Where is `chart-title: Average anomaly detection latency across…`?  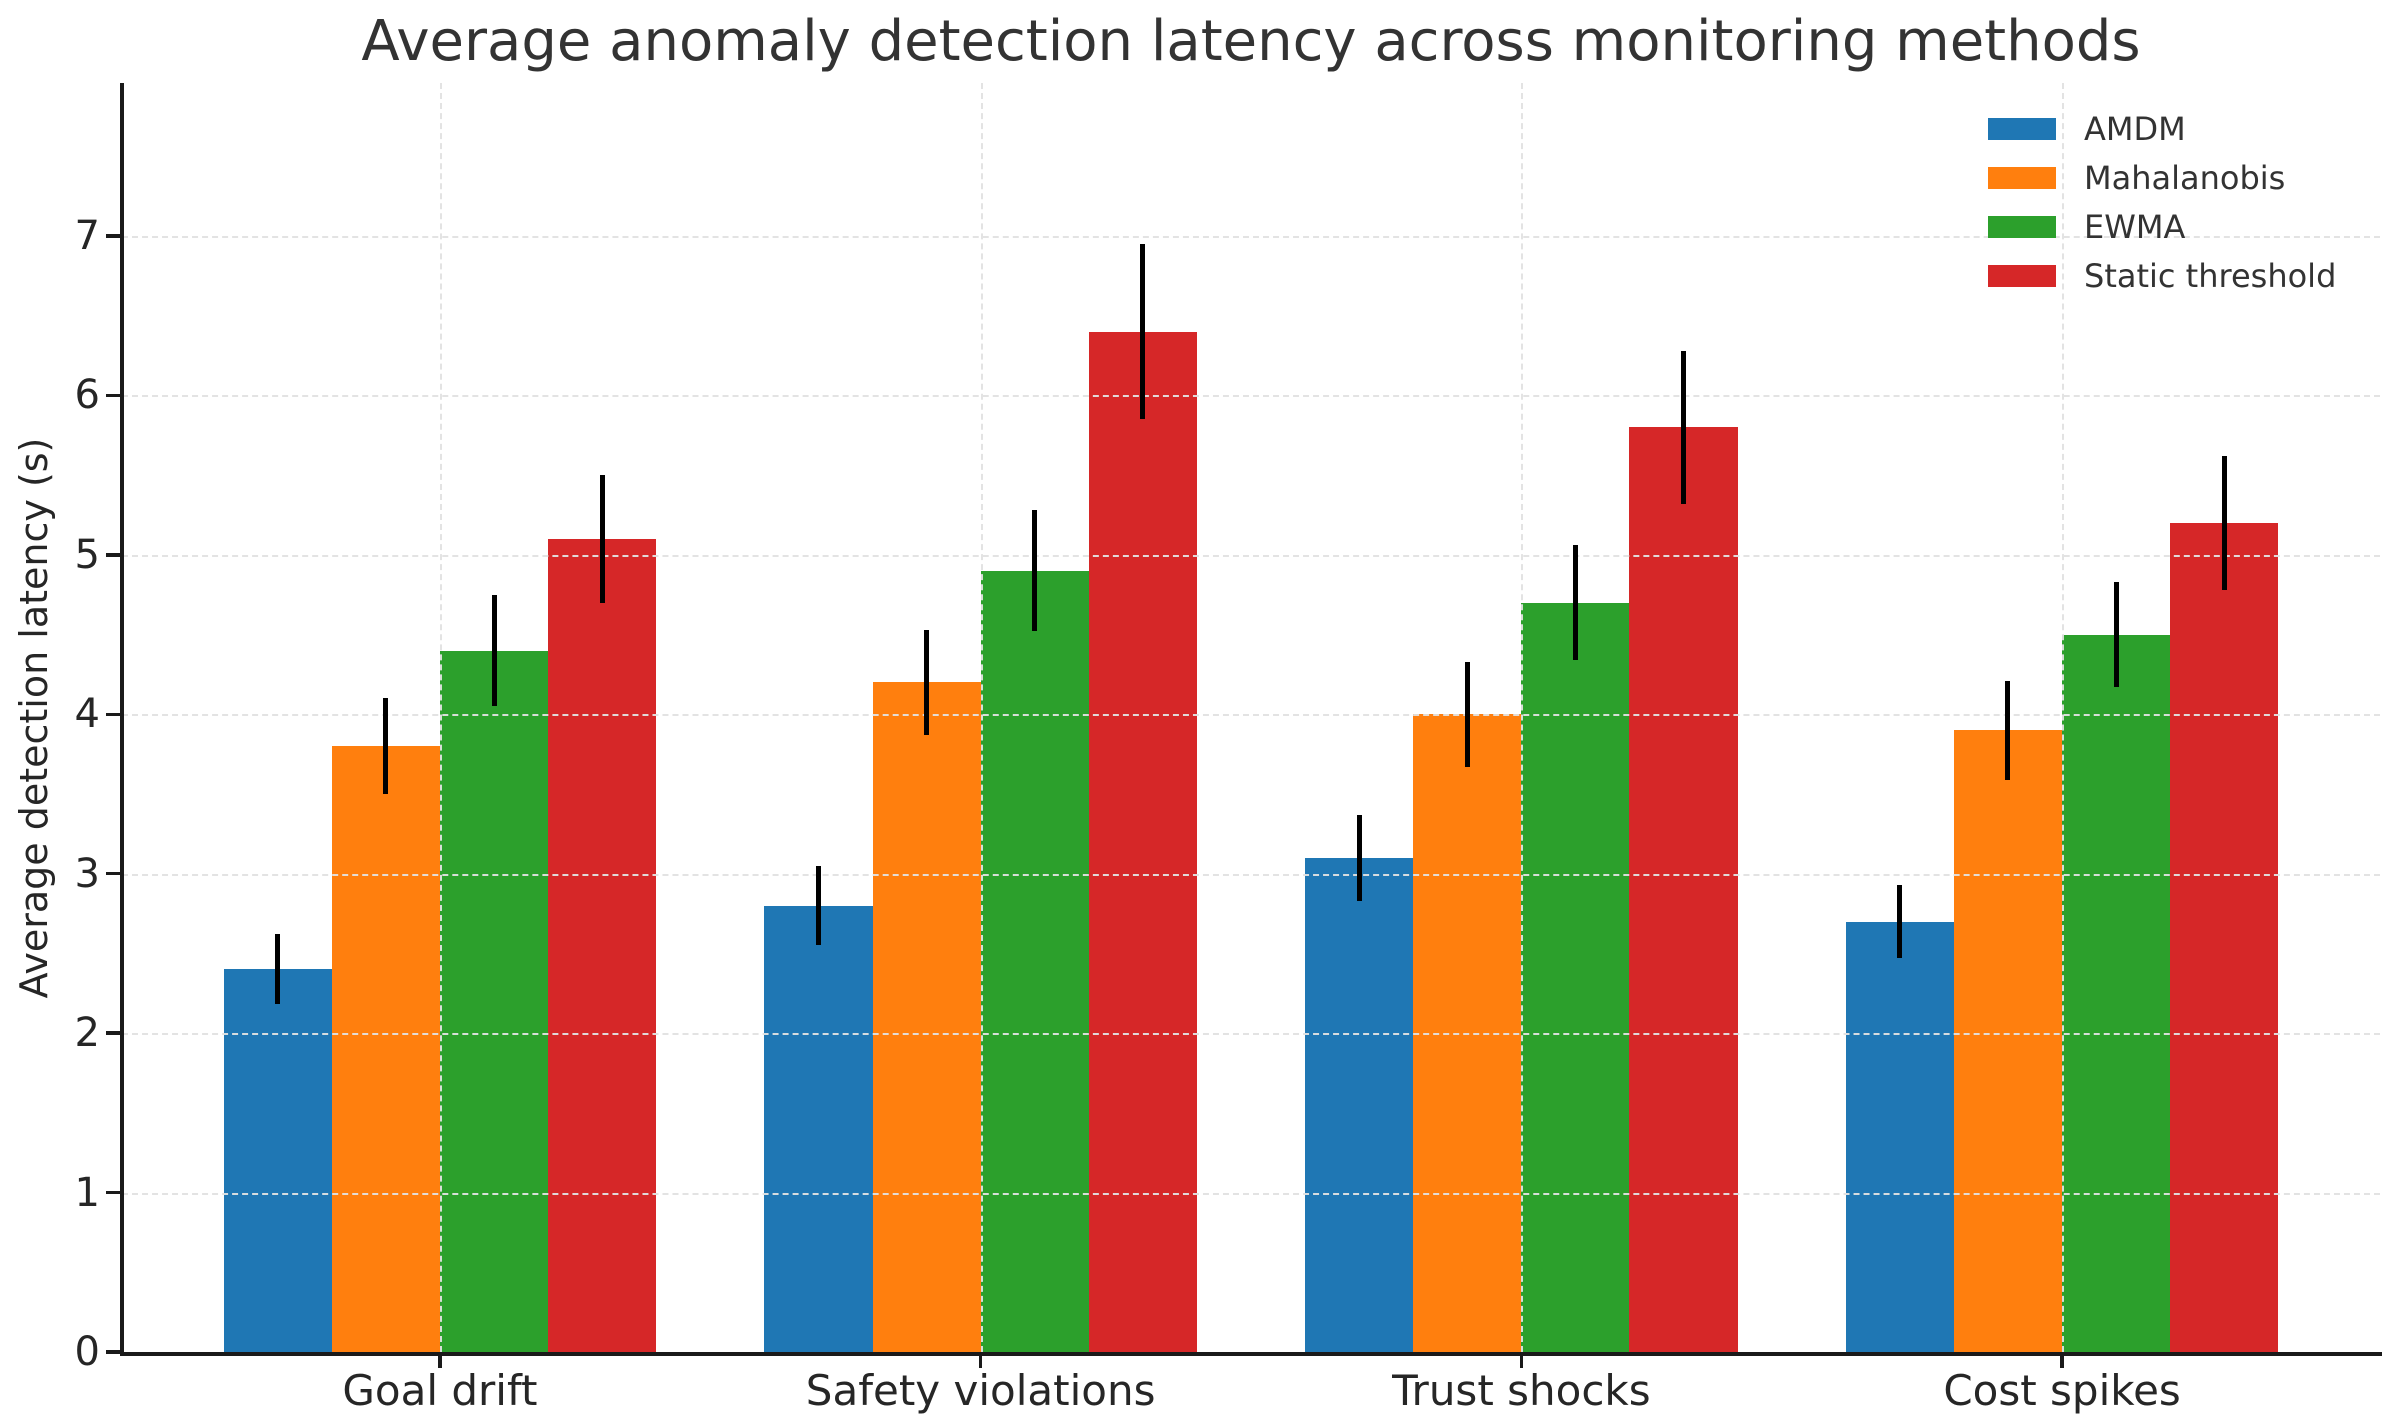
chart-title: Average anomaly detection latency across… is located at coordinates (1251, 41).